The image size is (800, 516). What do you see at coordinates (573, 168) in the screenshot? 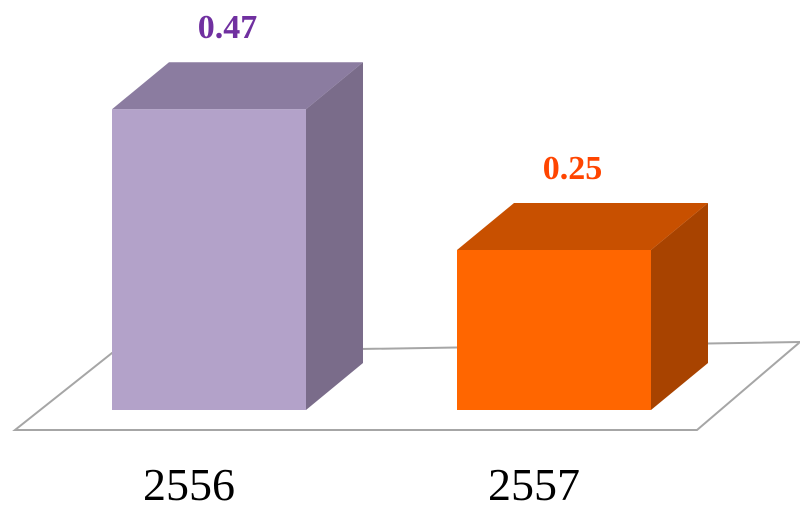
I see `data-label: 0.25` at bounding box center [573, 168].